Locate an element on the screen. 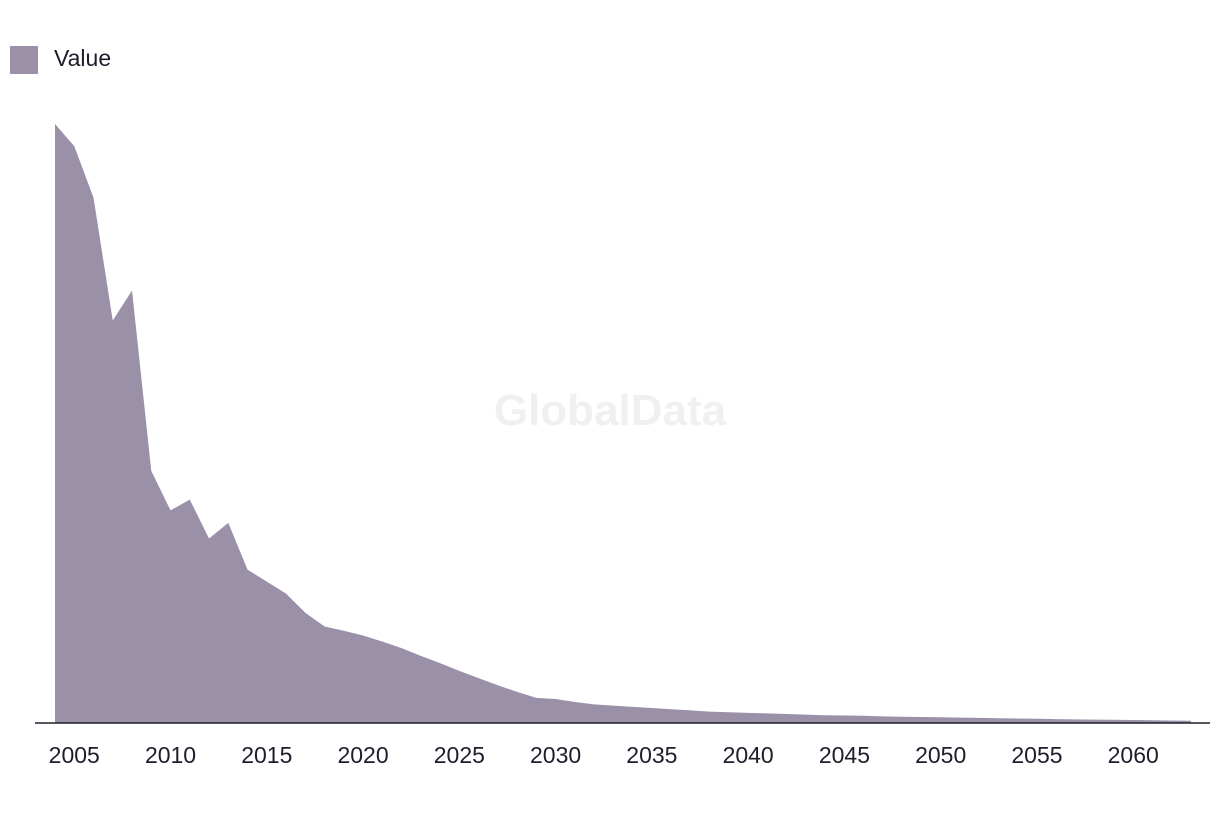 The height and width of the screenshot is (816, 1220). x-tick-label: 2040 is located at coordinates (748, 755).